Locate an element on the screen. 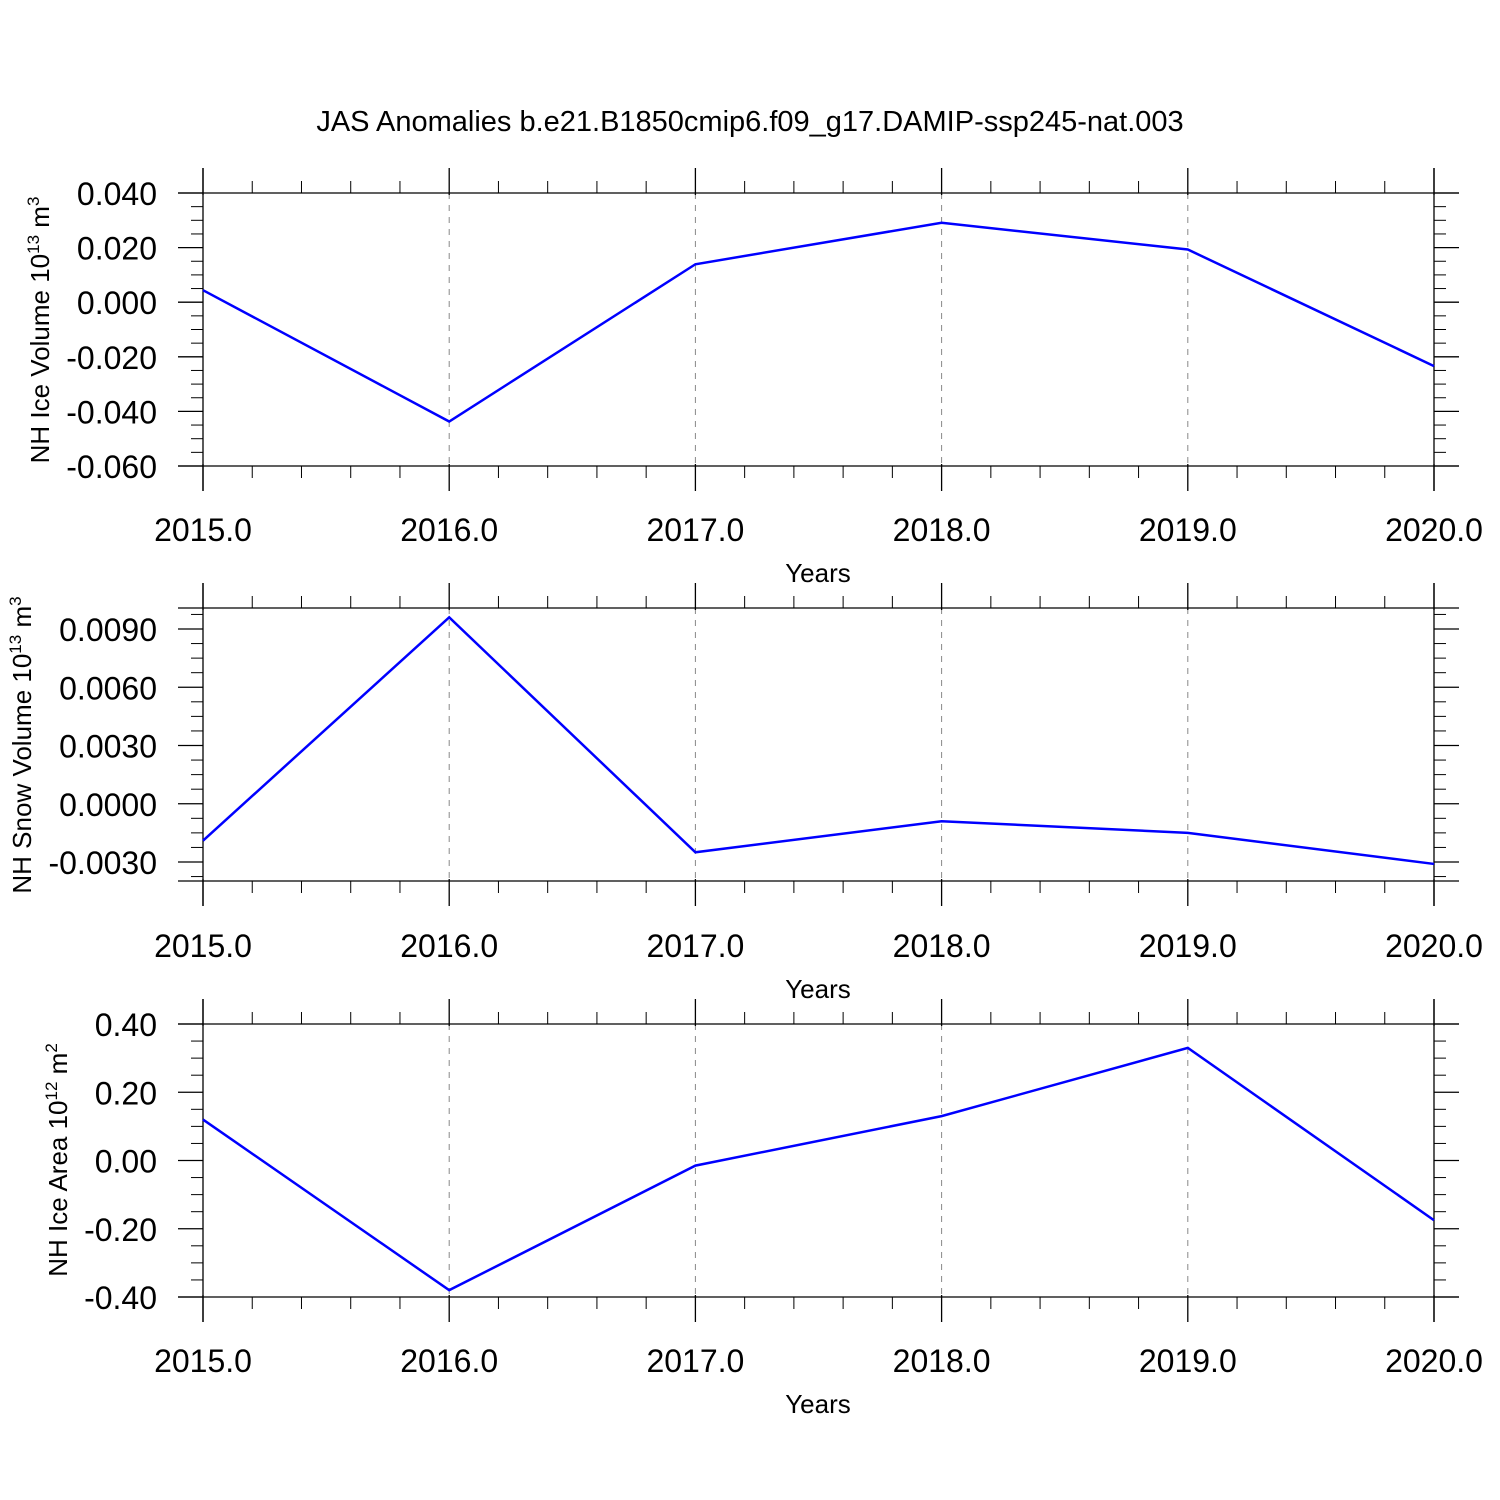 The height and width of the screenshot is (1500, 1500). y-tick-label: 0.0000 is located at coordinates (108, 805).